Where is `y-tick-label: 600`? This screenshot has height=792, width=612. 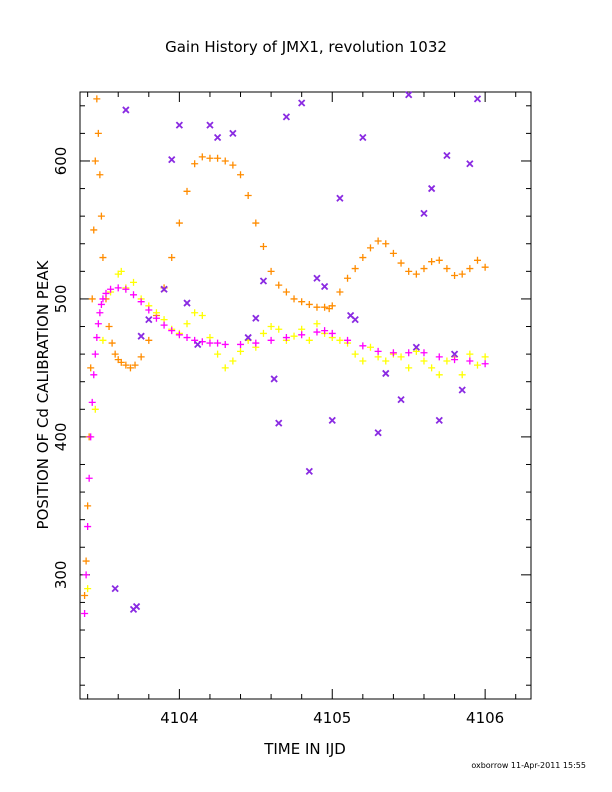
y-tick-label: 600 is located at coordinates (61, 161).